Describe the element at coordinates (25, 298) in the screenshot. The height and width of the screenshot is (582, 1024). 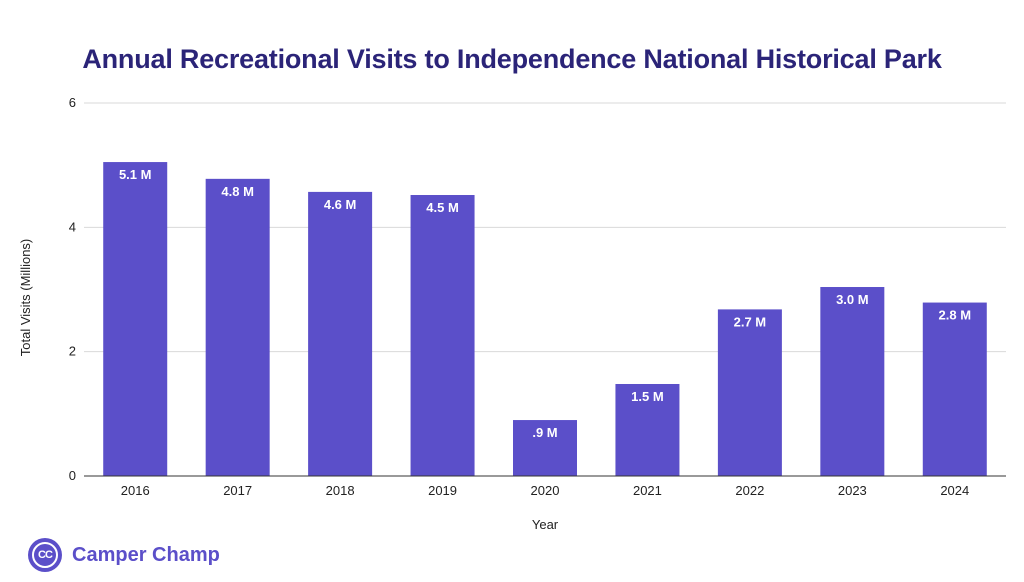
I see `y-axis-title: Total Visits (Millions)` at that location.